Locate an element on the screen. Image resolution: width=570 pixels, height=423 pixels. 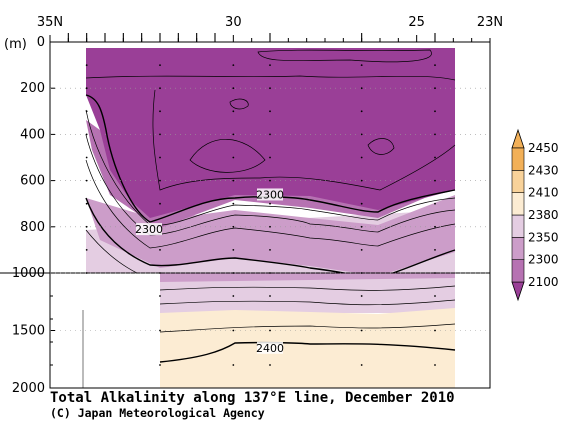
x-axis: 35N 30 25 23N is located at coordinates (270, 28).